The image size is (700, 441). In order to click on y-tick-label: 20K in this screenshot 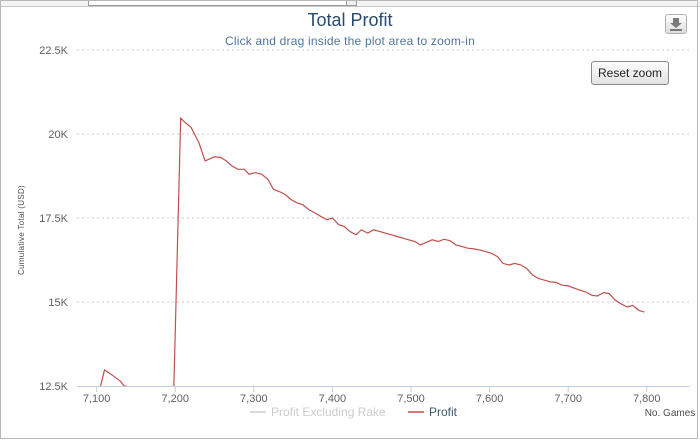, I will do `click(58, 135)`.